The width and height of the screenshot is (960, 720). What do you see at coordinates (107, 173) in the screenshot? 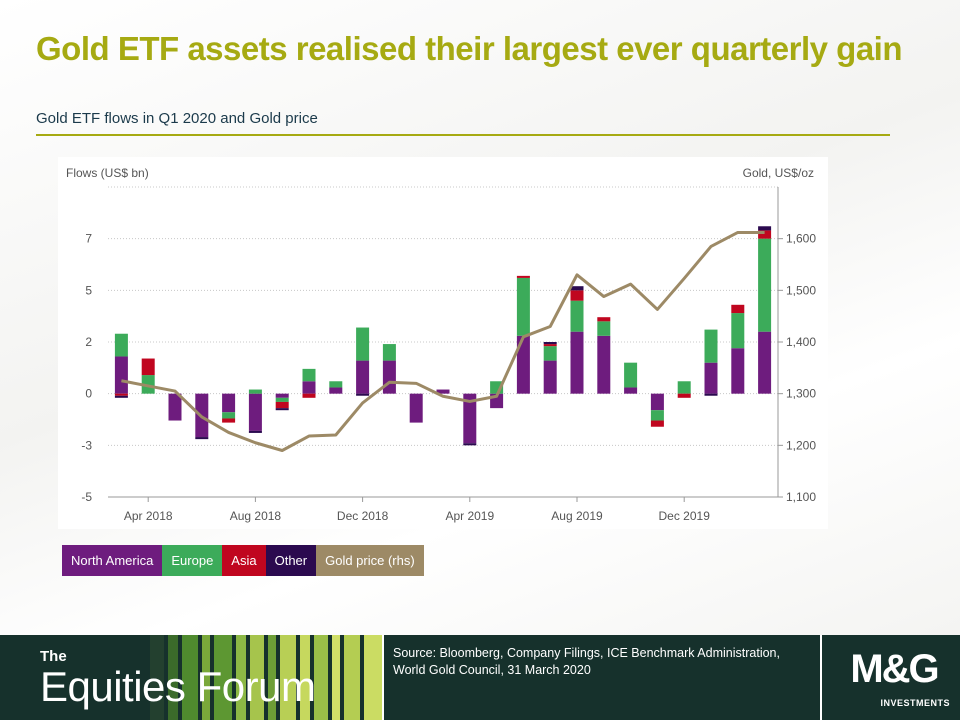
I see `left-axis-title: Flows (US$ bn)` at bounding box center [107, 173].